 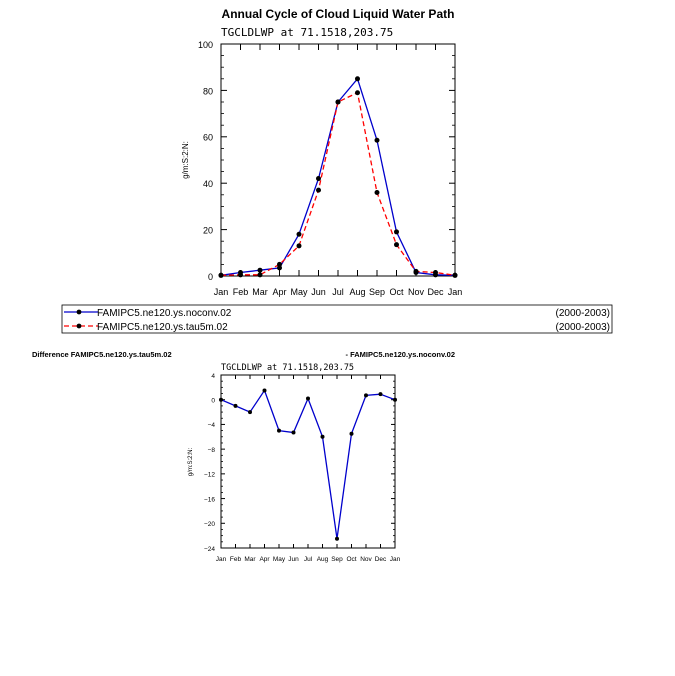 I want to click on y-tick-label: −4, so click(x=212, y=425).